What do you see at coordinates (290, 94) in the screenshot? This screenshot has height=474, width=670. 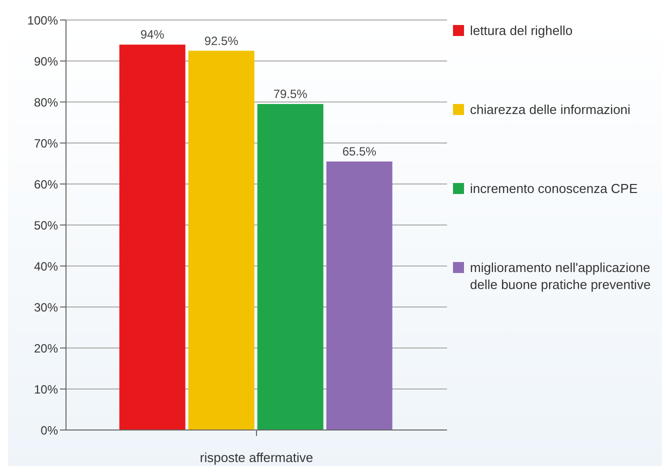 I see `data-label: 79.5%` at bounding box center [290, 94].